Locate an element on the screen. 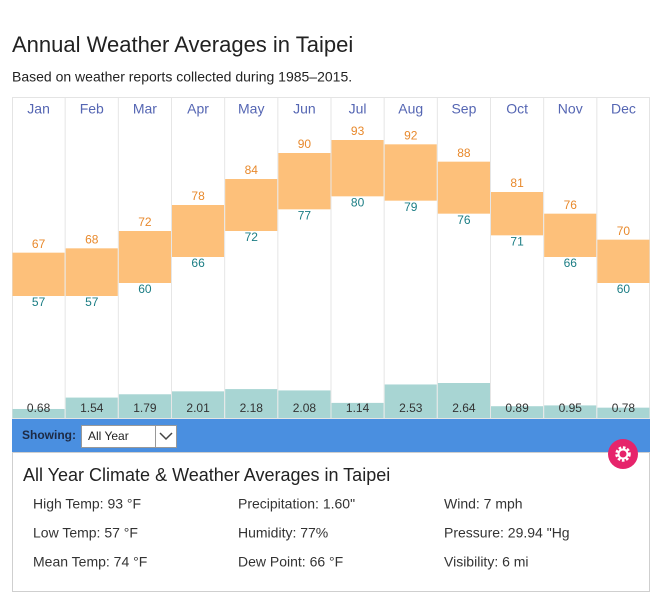  precipitation-label: 2.08 is located at coordinates (305, 408).